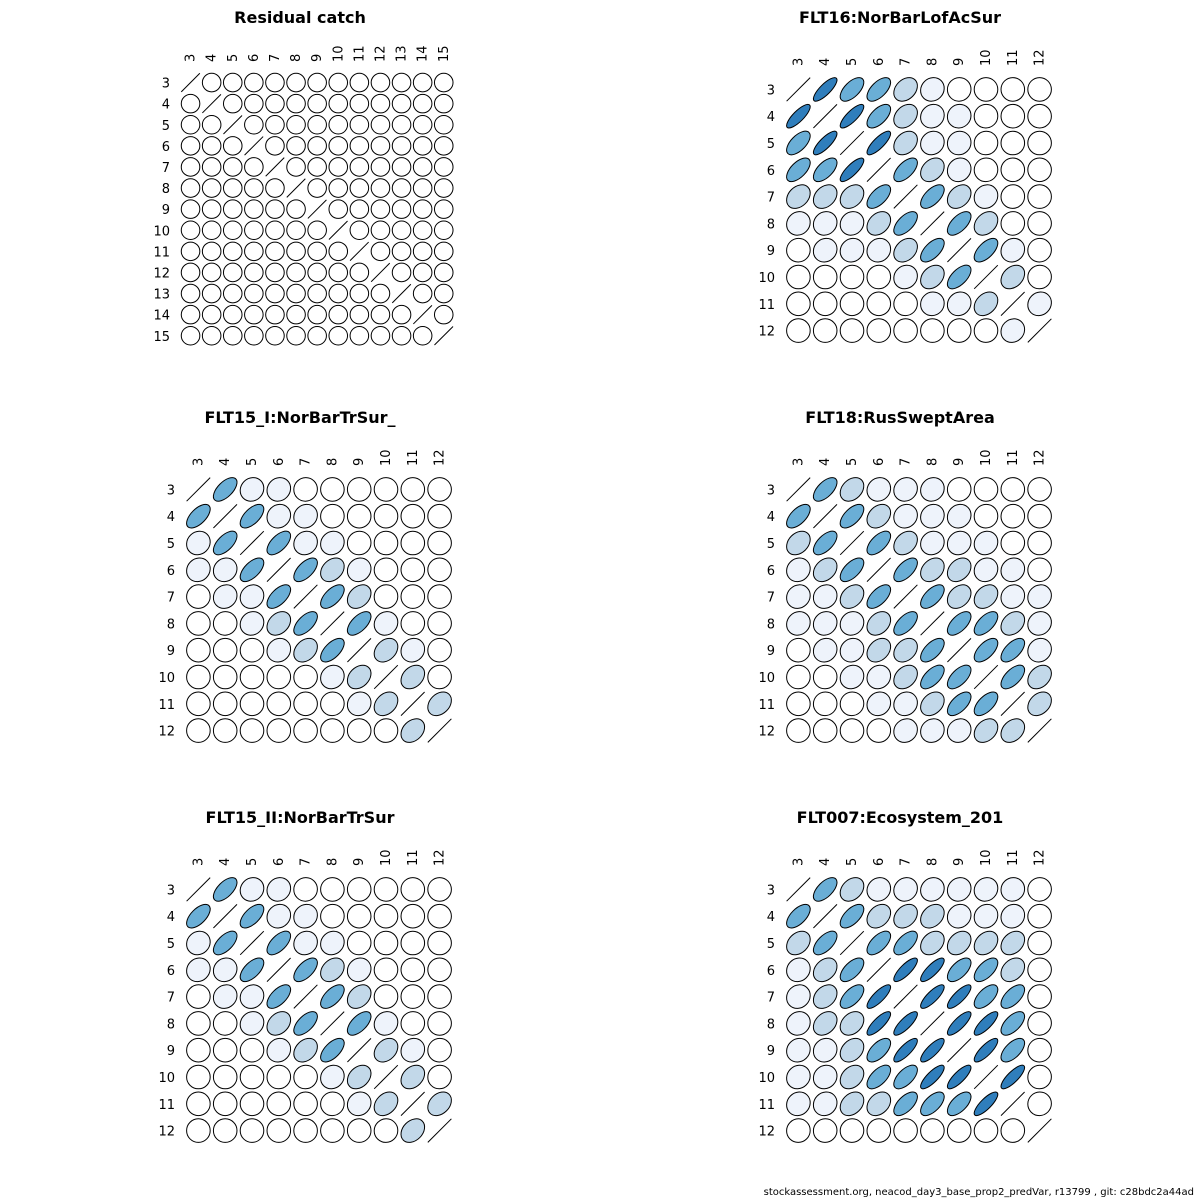 This screenshot has height=1200, width=1200. I want to click on row-tick-label: 10, so click(766, 1078).